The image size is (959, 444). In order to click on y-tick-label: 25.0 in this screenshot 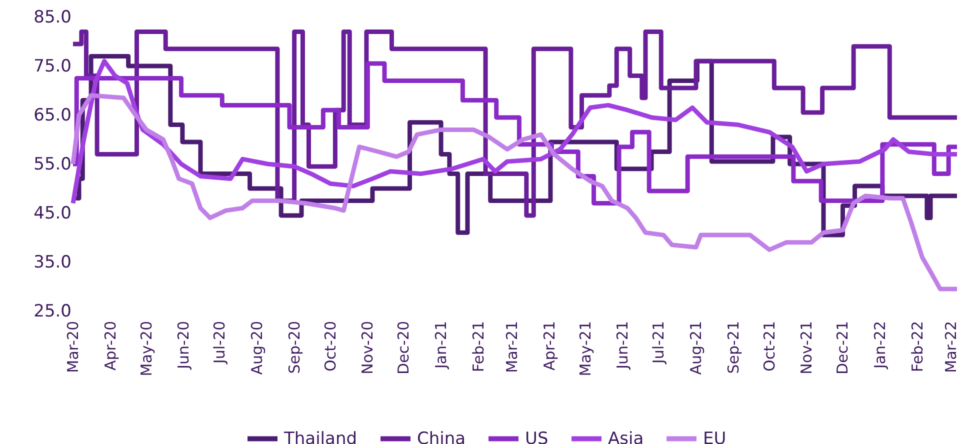, I will do `click(53, 312)`.